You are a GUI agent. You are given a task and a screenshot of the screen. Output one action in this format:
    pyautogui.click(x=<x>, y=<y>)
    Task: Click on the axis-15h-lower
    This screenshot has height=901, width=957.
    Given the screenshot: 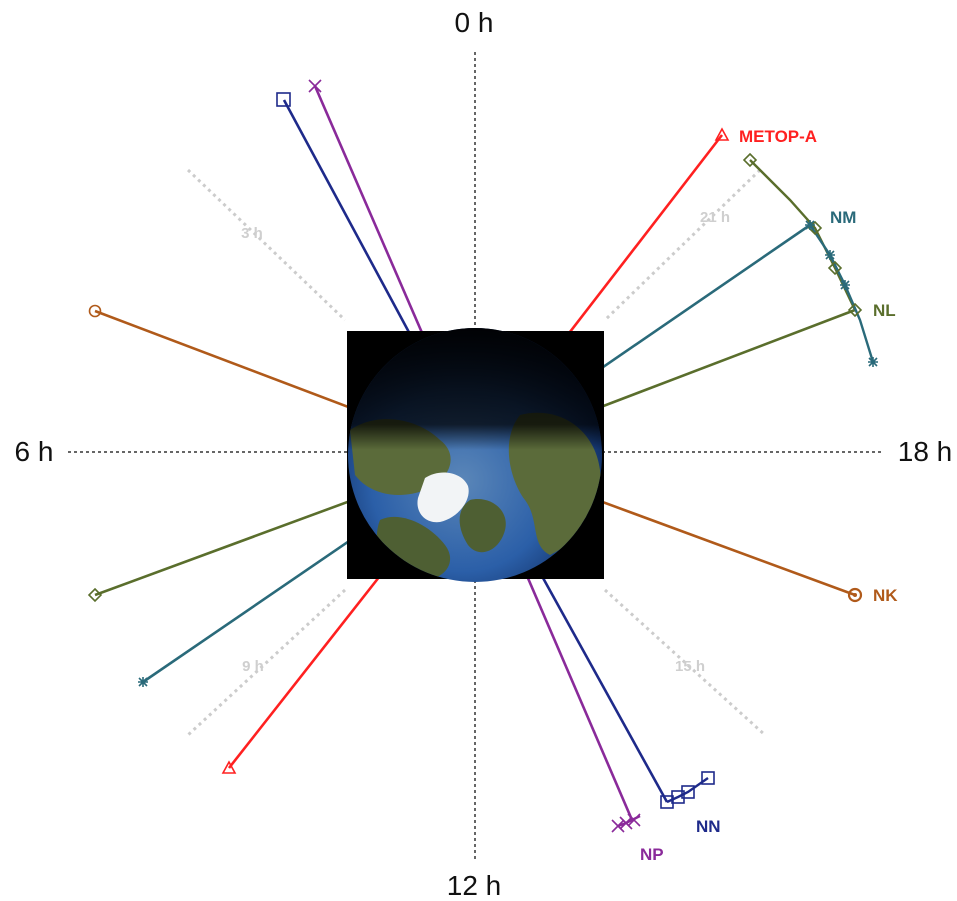 What is the action you would take?
    pyautogui.click(x=685, y=662)
    